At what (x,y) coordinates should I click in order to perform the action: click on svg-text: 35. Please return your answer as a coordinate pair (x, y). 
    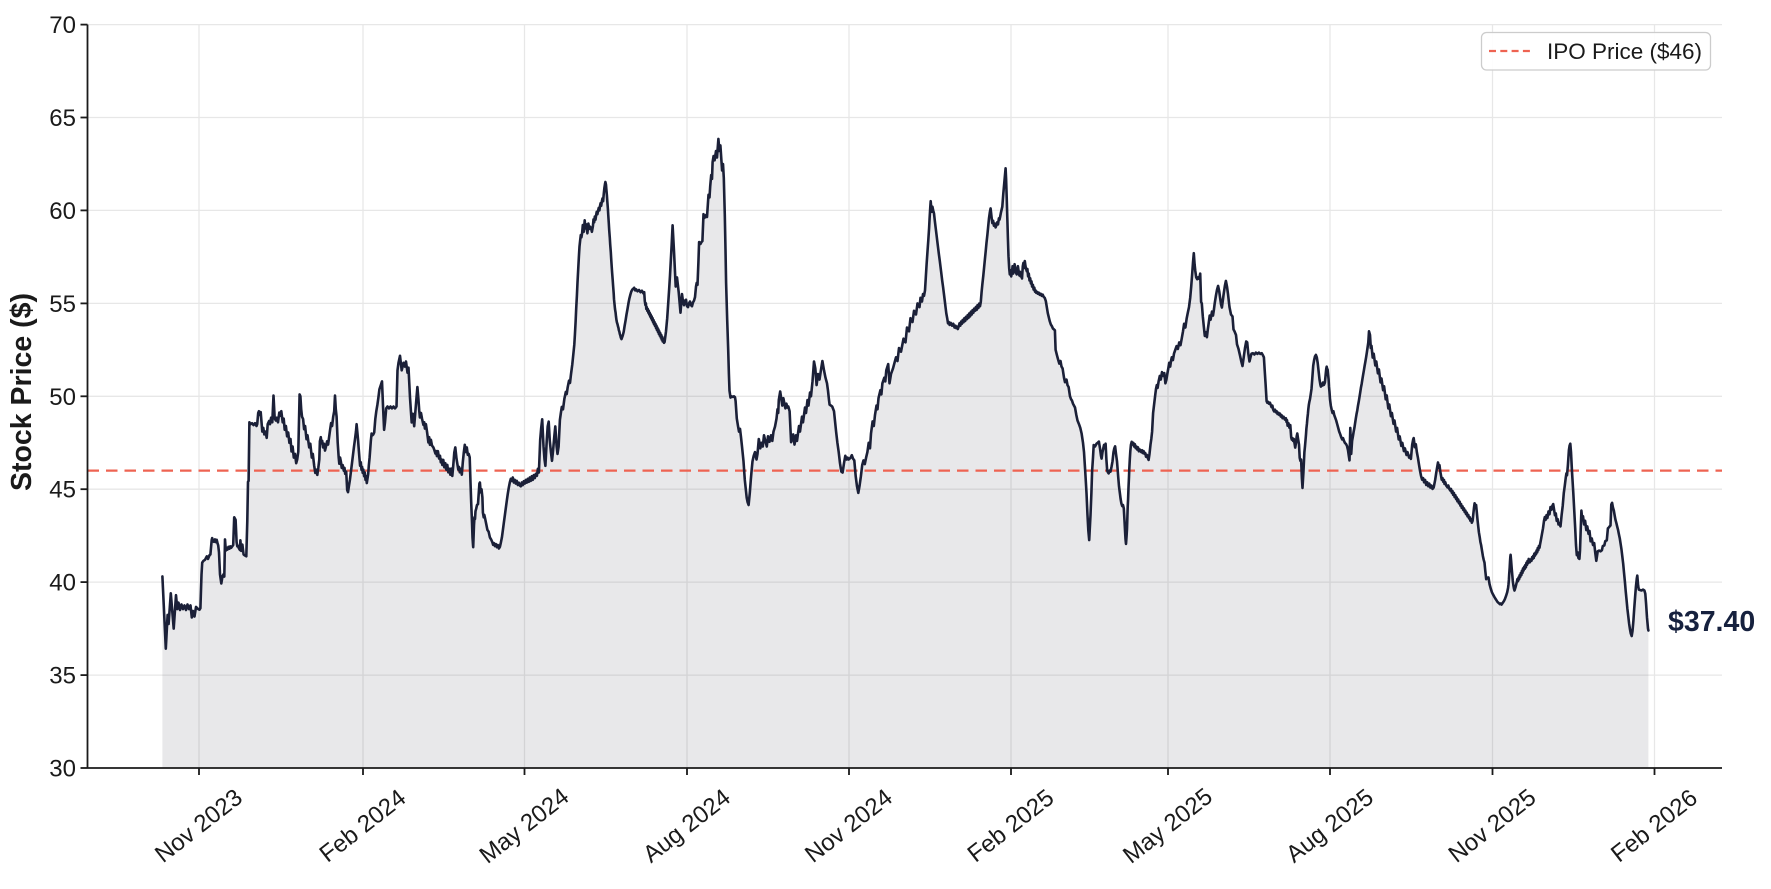
    Looking at the image, I should click on (62, 676).